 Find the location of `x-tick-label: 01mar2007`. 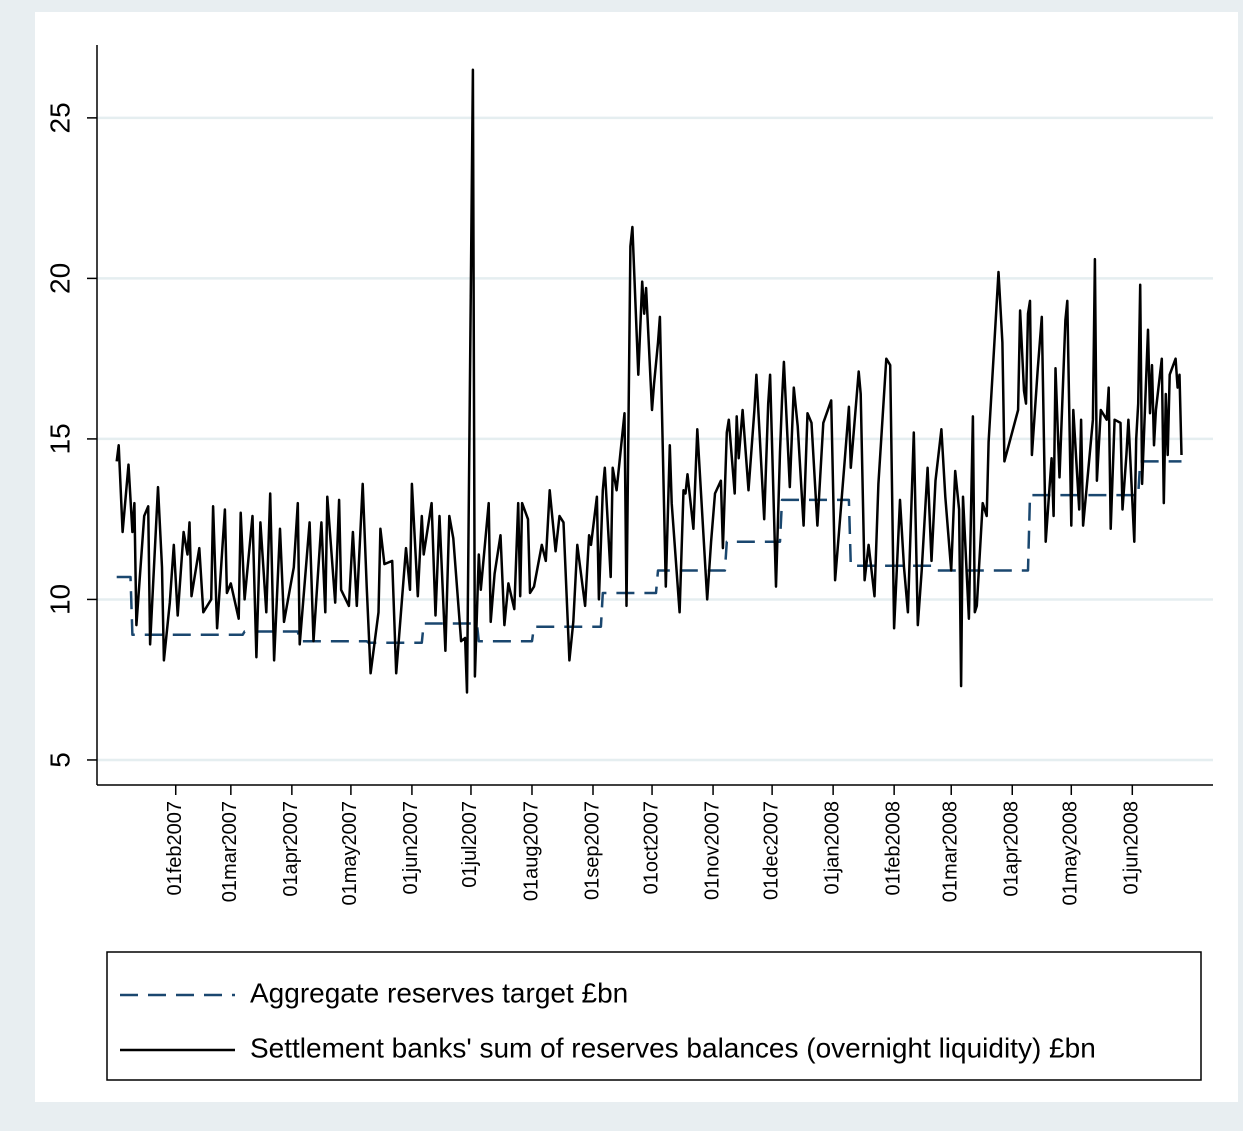

x-tick-label: 01mar2007 is located at coordinates (230, 851).